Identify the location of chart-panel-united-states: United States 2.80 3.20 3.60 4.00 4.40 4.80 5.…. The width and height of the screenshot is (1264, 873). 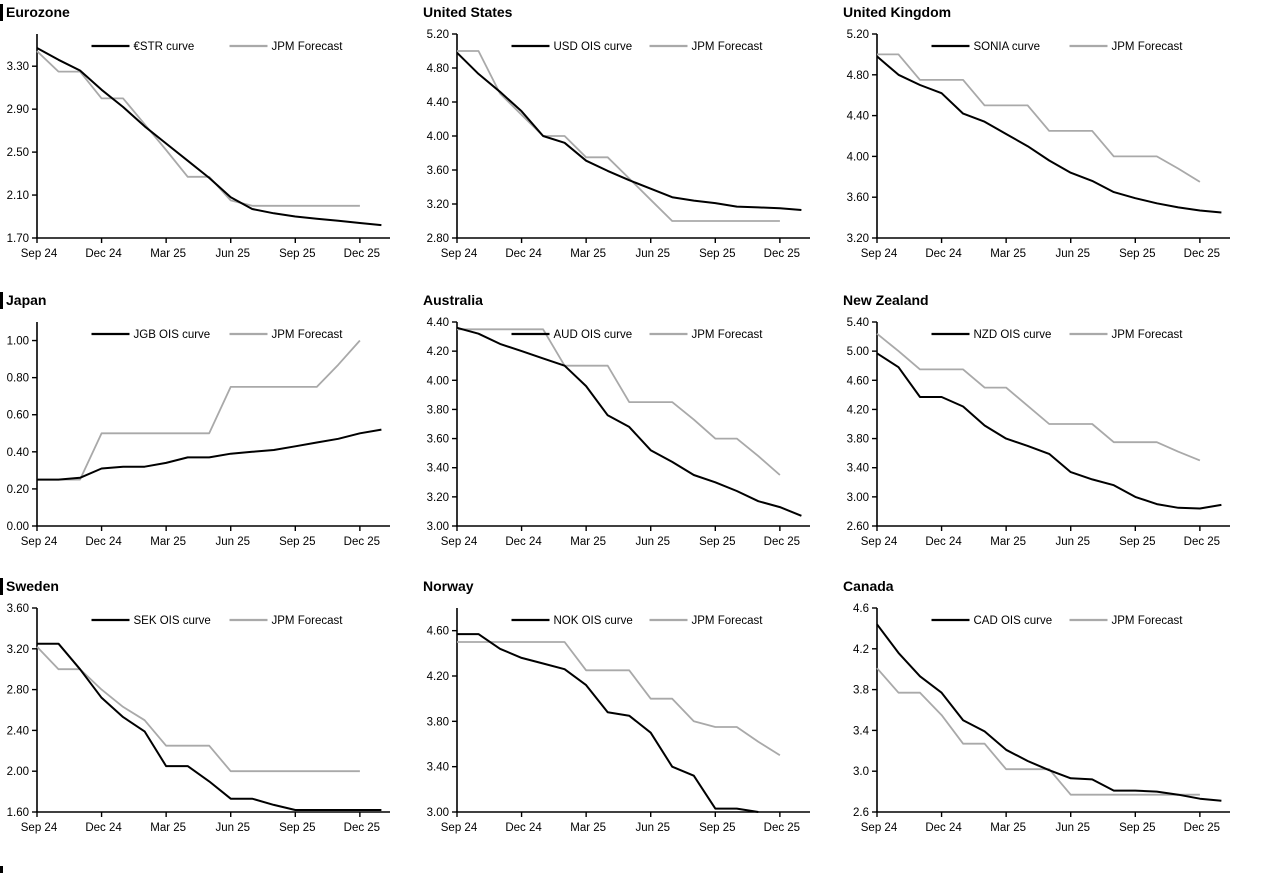
(630, 142).